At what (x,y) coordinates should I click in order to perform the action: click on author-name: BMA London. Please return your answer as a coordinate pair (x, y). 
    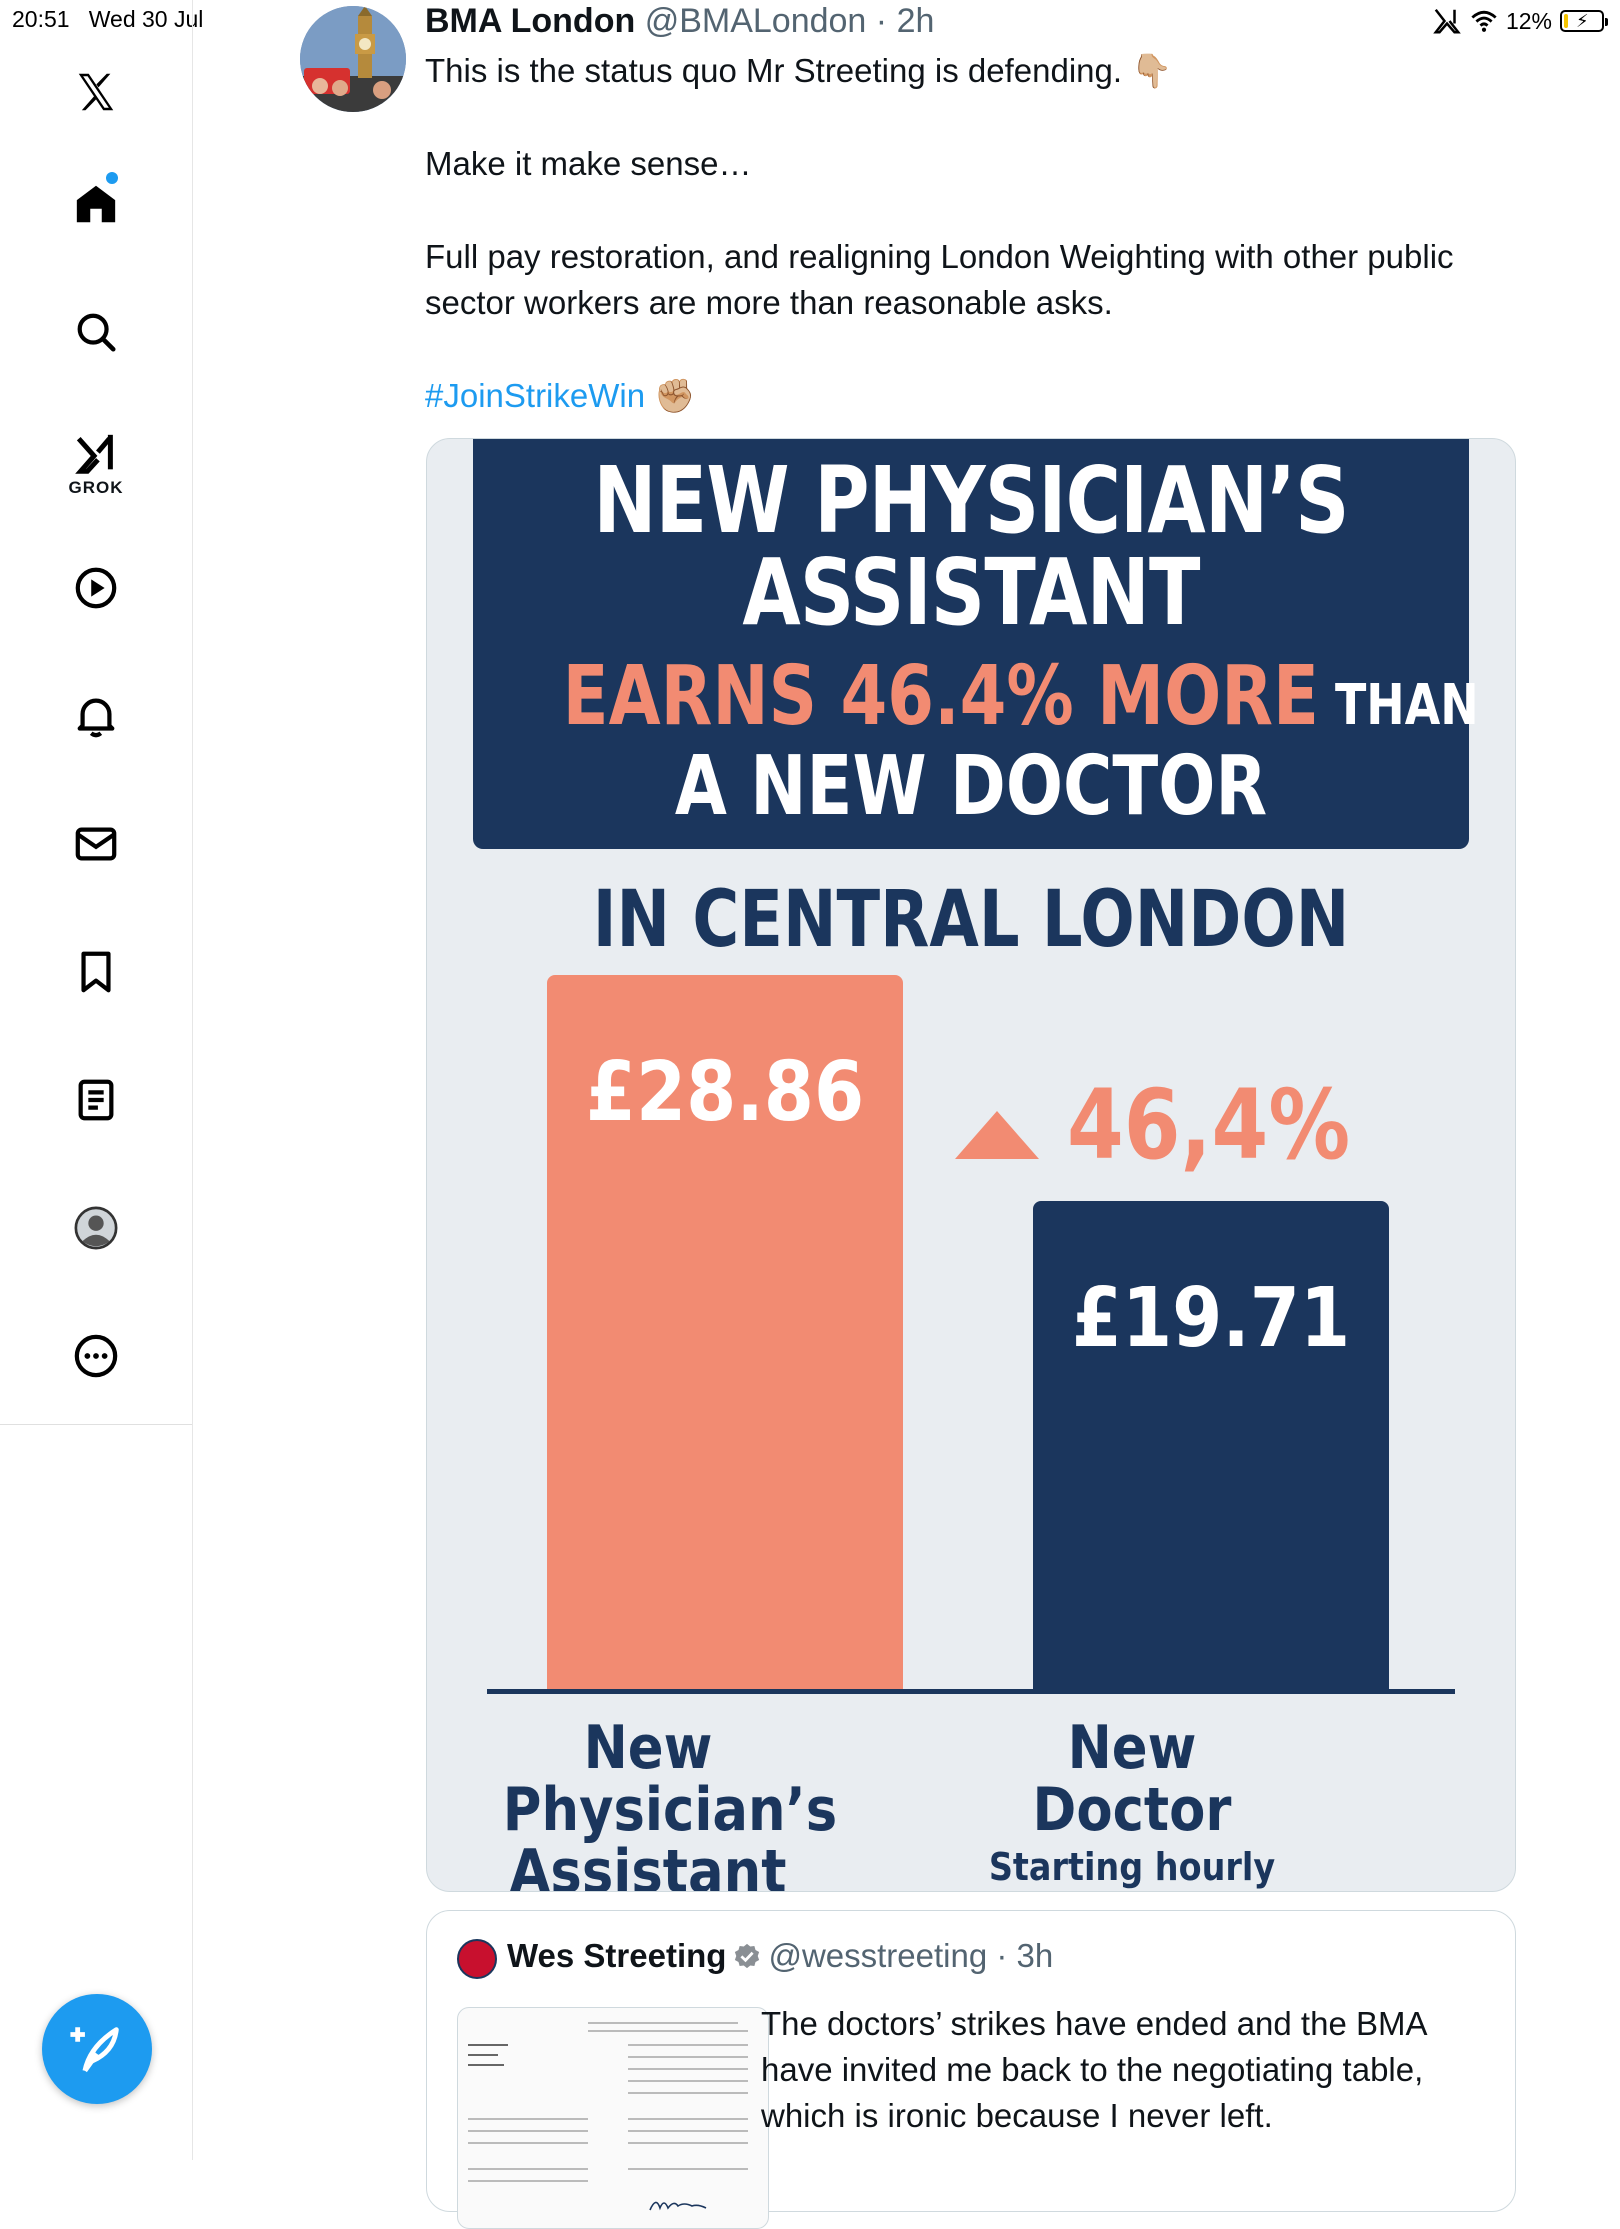
    Looking at the image, I should click on (530, 21).